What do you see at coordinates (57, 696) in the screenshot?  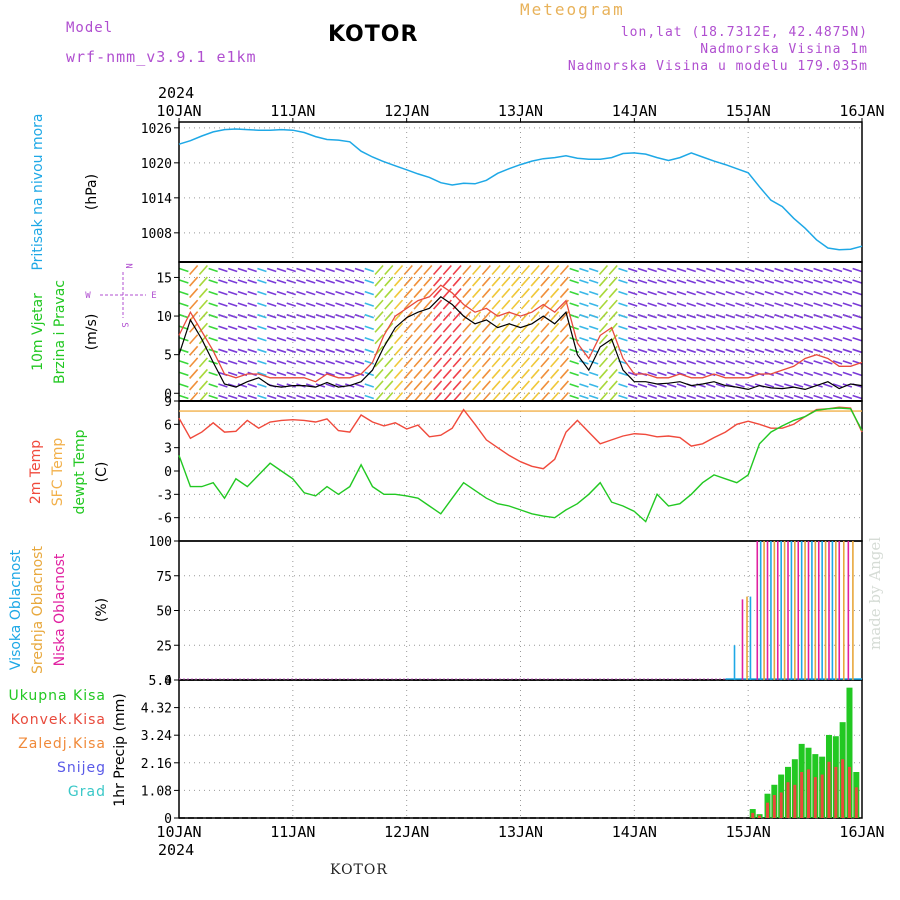 I see `precip-legend-label: Ukupna Kisa` at bounding box center [57, 696].